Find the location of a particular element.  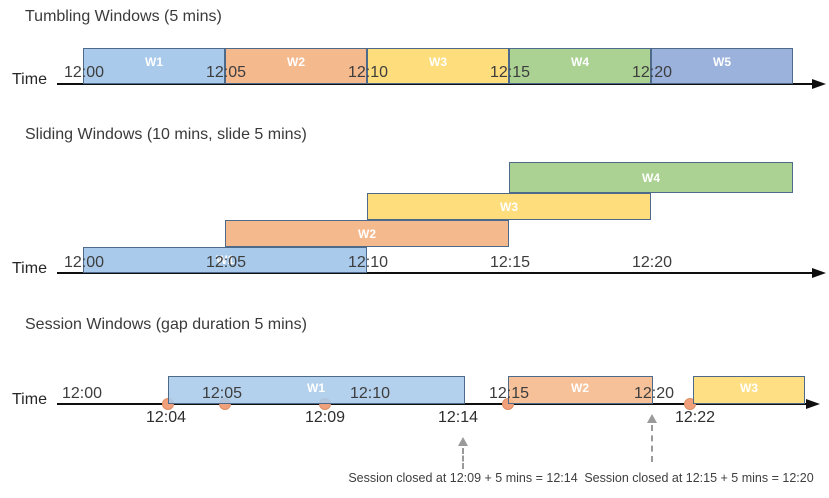

sliding-window-w2-label: W2 is located at coordinates (367, 234).